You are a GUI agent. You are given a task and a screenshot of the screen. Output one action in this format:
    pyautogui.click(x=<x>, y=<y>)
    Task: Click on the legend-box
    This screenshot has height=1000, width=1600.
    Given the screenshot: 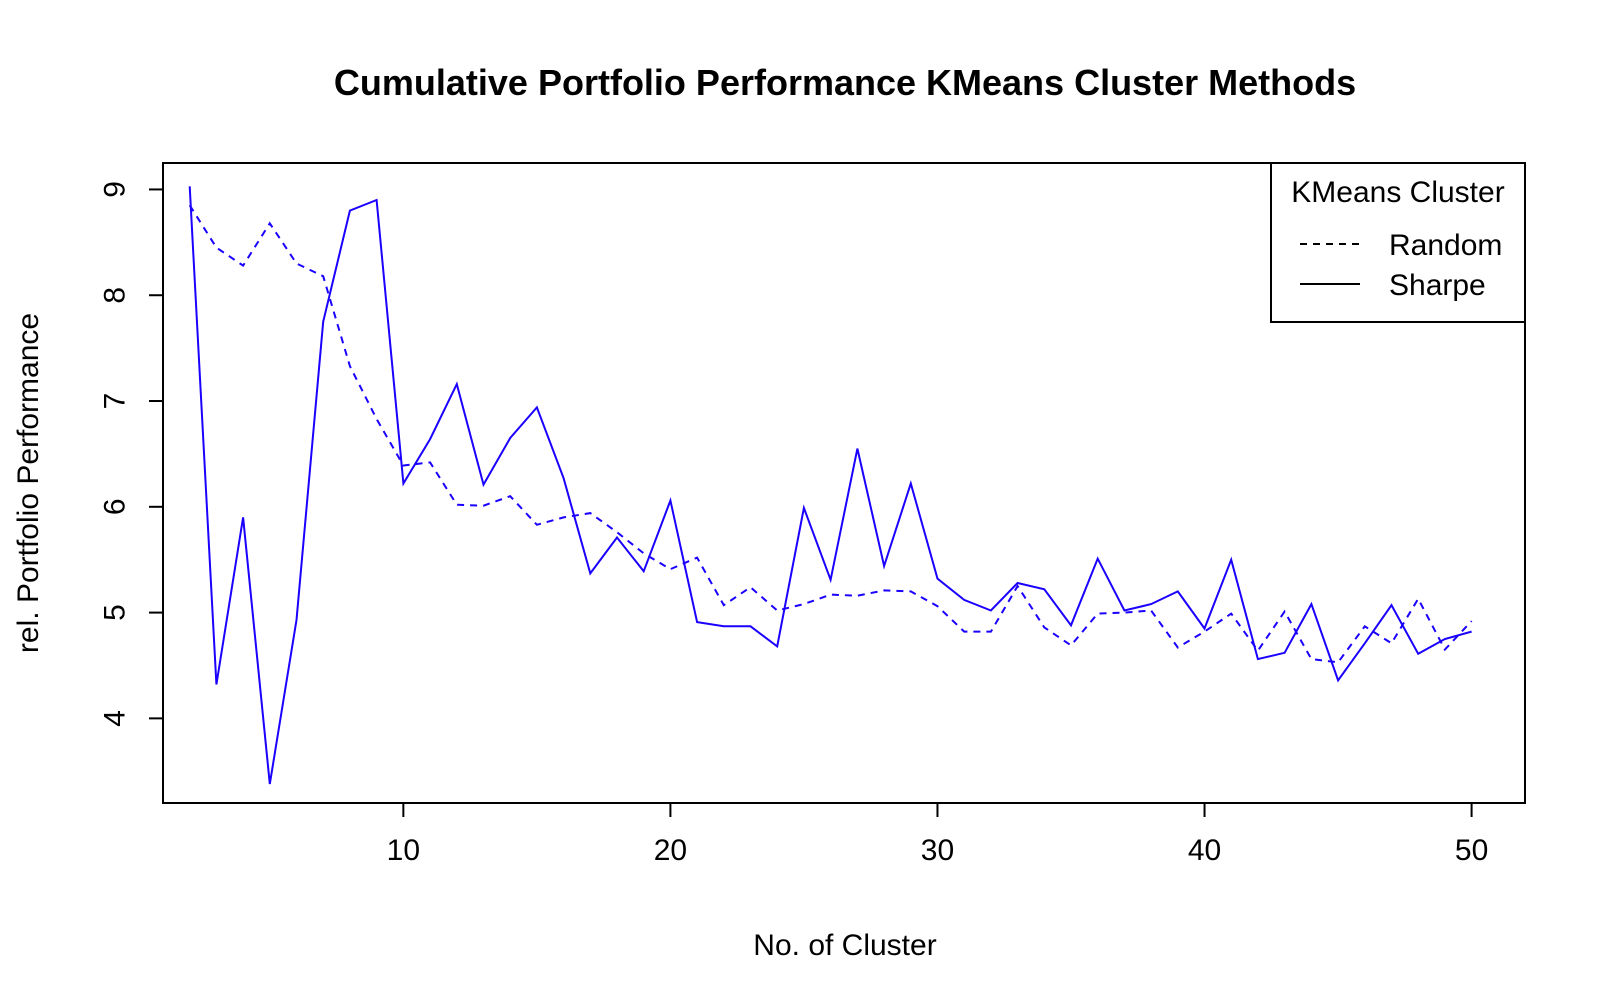 What is the action you would take?
    pyautogui.click(x=1398, y=242)
    